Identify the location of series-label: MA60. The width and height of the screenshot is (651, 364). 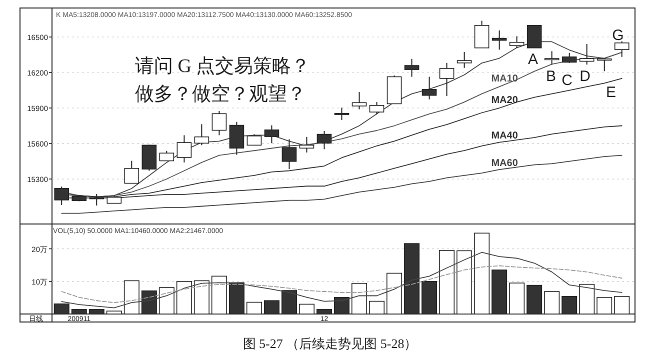
(504, 163).